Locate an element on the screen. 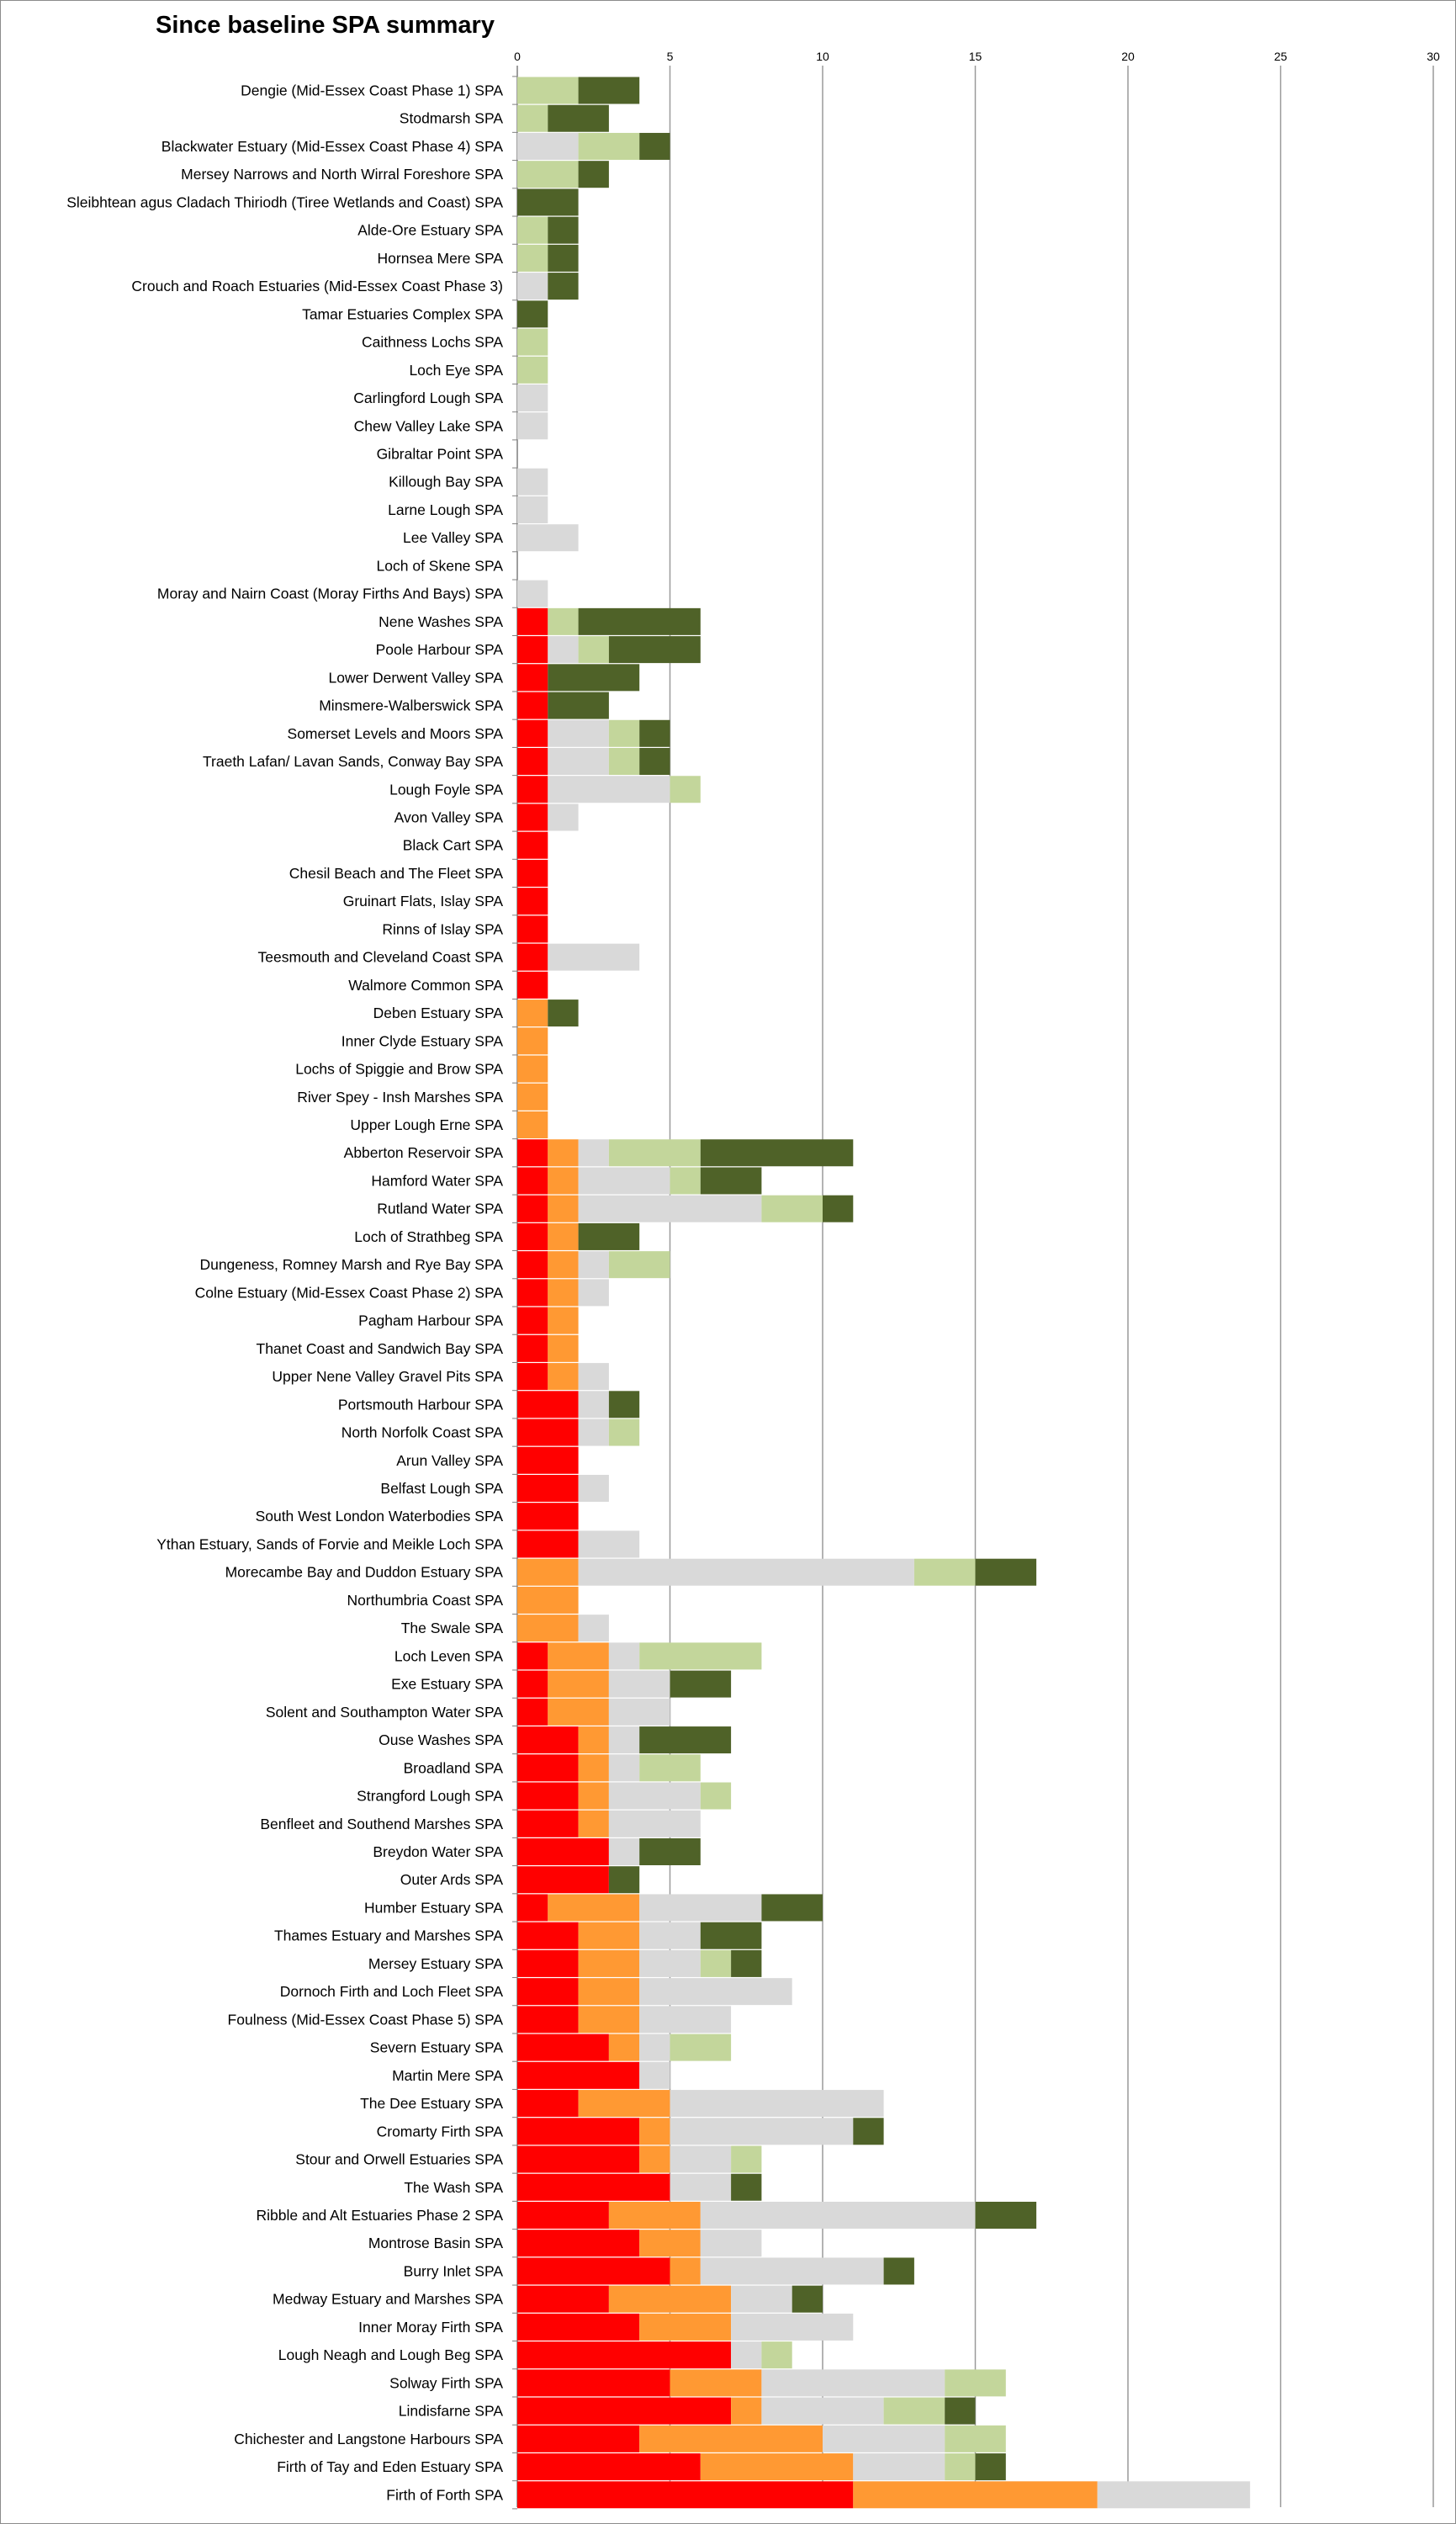  category-label: Outer Ards SPA is located at coordinates (452, 1880).